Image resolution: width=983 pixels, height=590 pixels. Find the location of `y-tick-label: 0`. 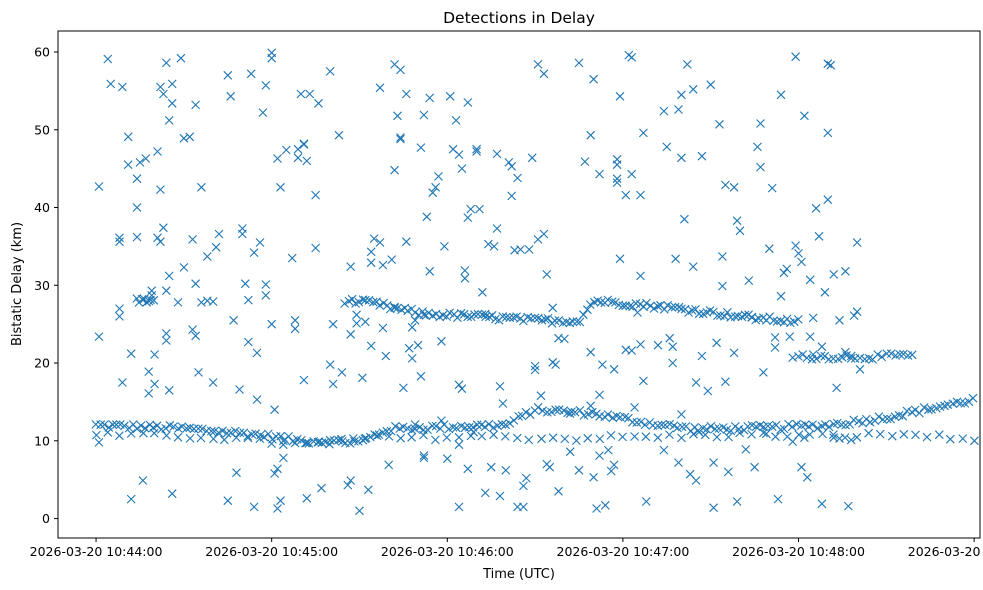

y-tick-label: 0 is located at coordinates (46, 518).